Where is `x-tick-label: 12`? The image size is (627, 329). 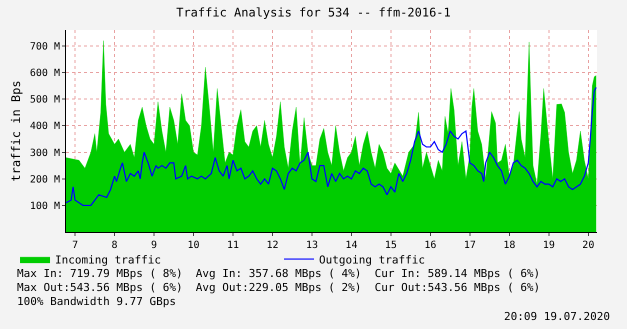 x-tick-label: 12 is located at coordinates (272, 245).